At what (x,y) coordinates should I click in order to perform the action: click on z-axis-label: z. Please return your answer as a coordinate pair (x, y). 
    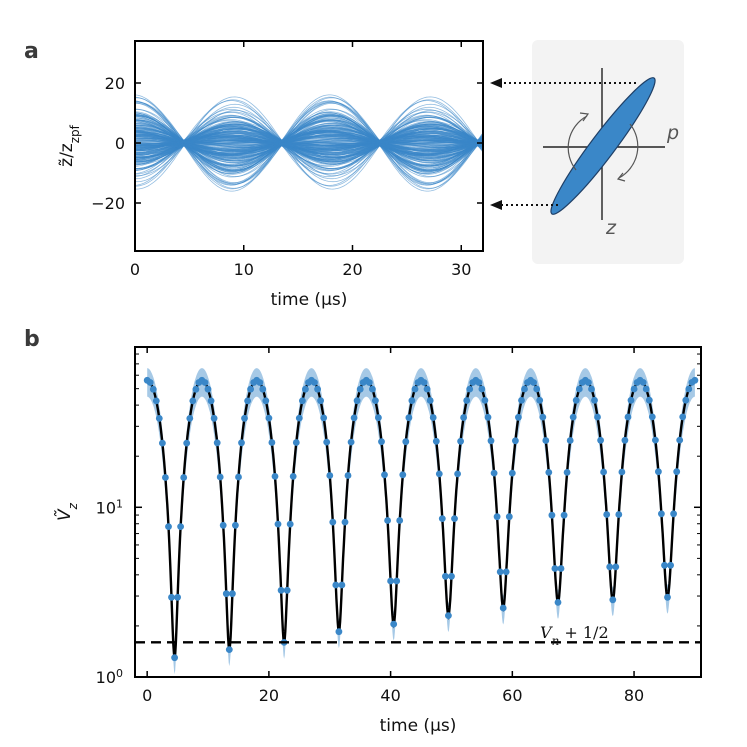
    Looking at the image, I should click on (611, 228).